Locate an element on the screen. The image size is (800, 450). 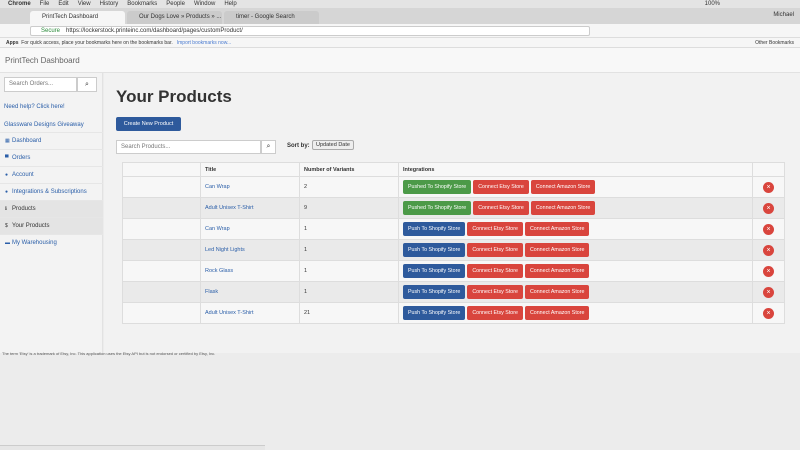
tab: PrintTech Dashboard is located at coordinates (77, 17).